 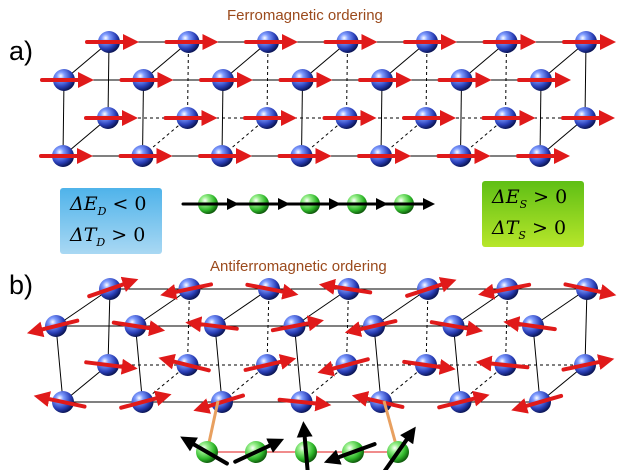 What do you see at coordinates (111, 221) in the screenshot?
I see `dipolar-energy-box: ΔED < 0 ΔTD > 0` at bounding box center [111, 221].